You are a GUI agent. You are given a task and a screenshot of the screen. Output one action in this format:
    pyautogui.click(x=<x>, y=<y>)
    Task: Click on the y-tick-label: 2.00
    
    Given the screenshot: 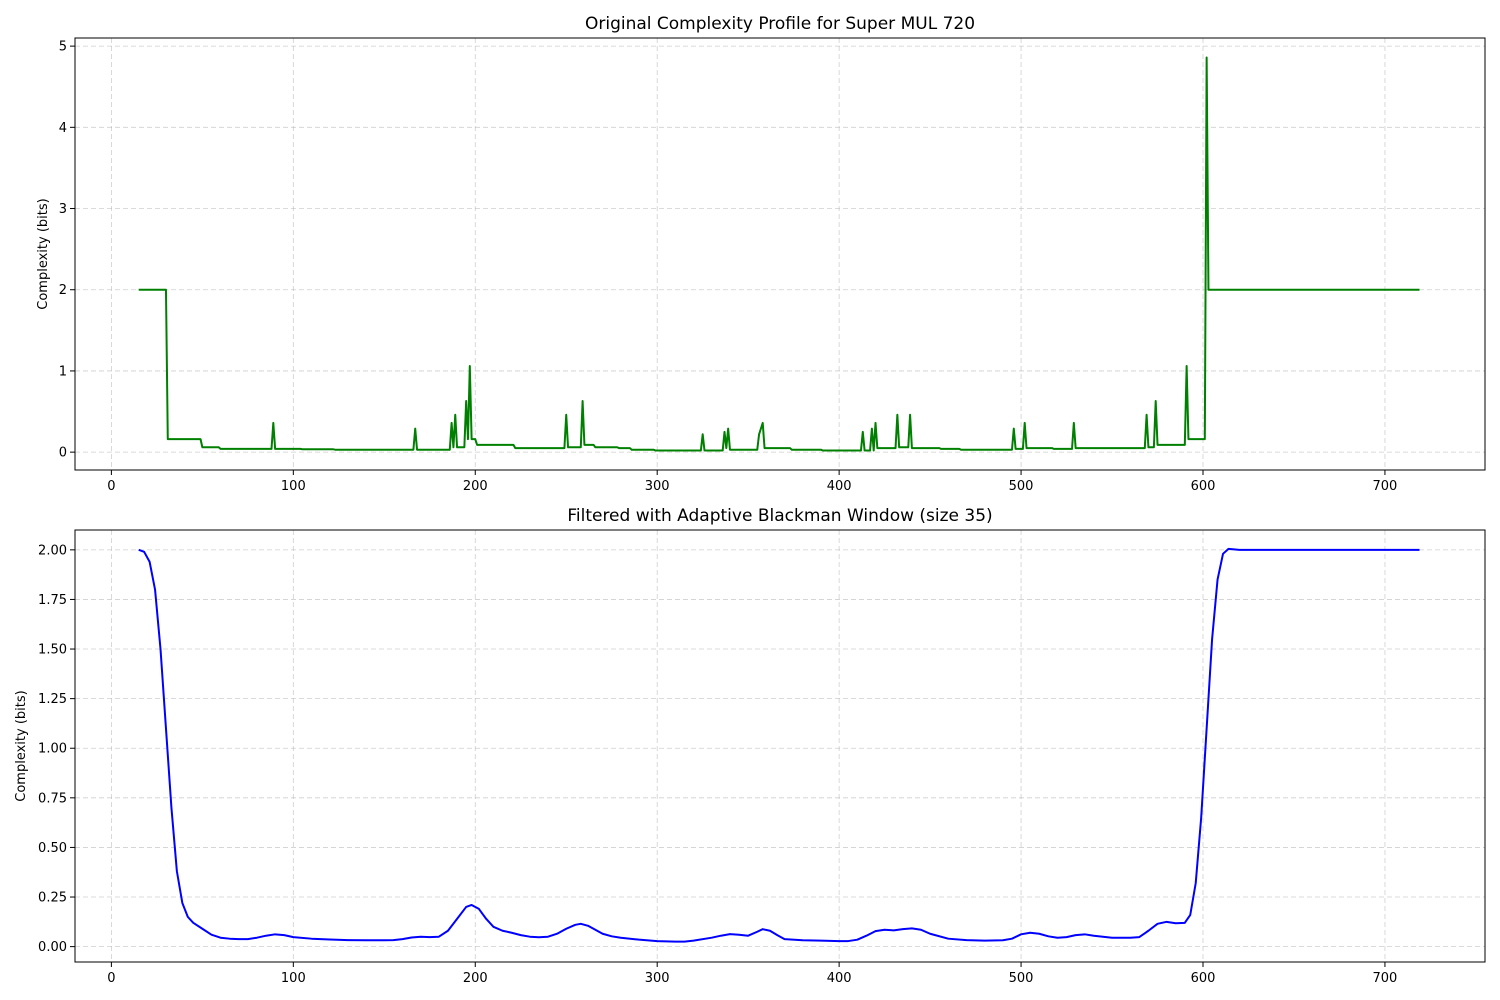 What is the action you would take?
    pyautogui.click(x=52, y=550)
    